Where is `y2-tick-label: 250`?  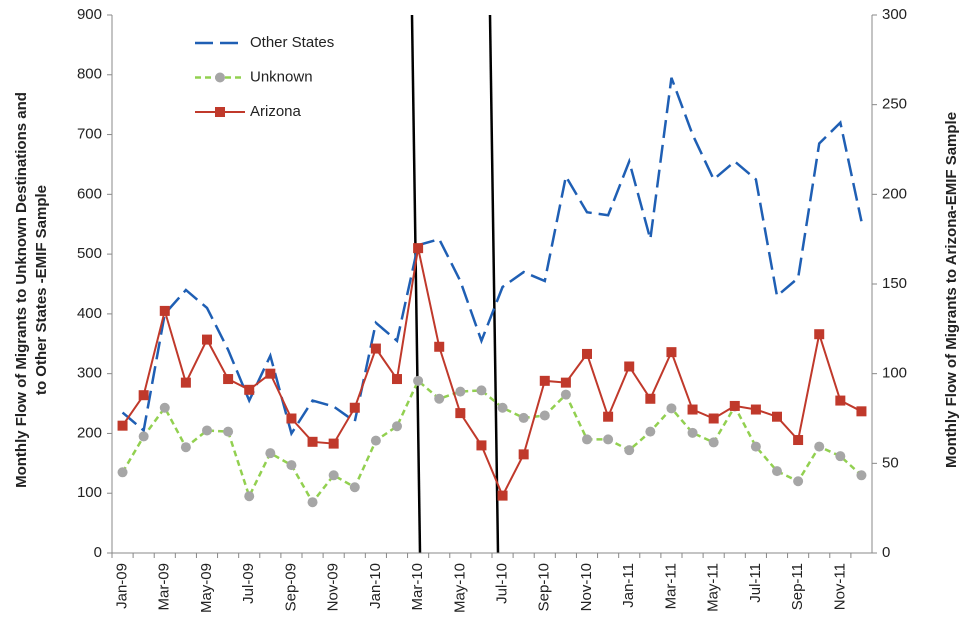 y2-tick-label: 250 is located at coordinates (894, 104).